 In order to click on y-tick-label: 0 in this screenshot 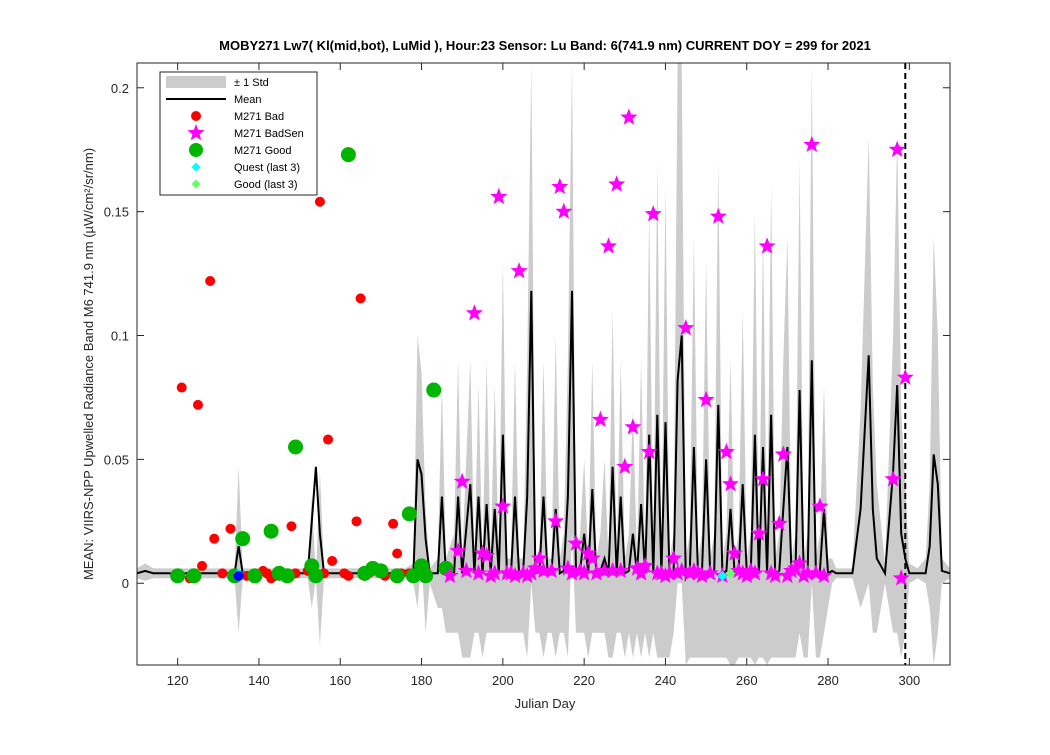, I will do `click(125, 583)`.